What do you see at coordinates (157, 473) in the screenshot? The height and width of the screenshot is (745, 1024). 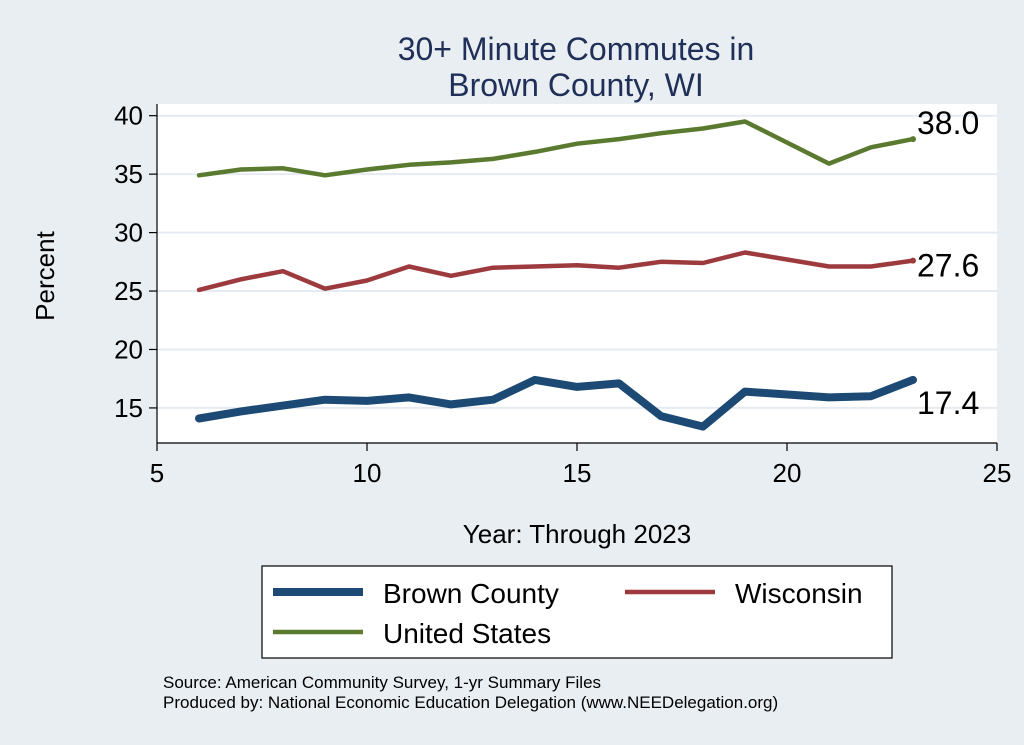 I see `x-tick-label-5: 5` at bounding box center [157, 473].